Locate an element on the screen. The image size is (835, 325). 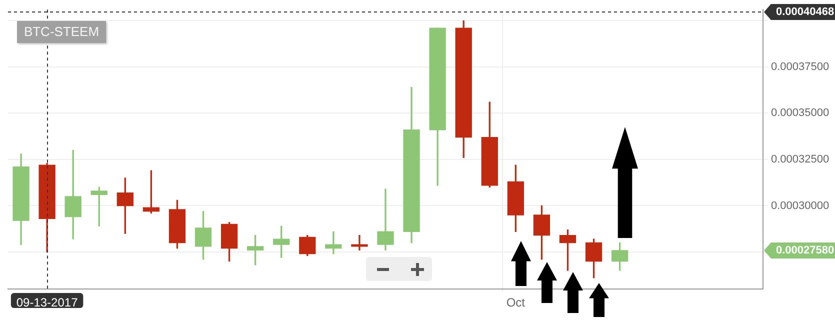
x-tick-label: 09-13-2017 is located at coordinates (47, 303).